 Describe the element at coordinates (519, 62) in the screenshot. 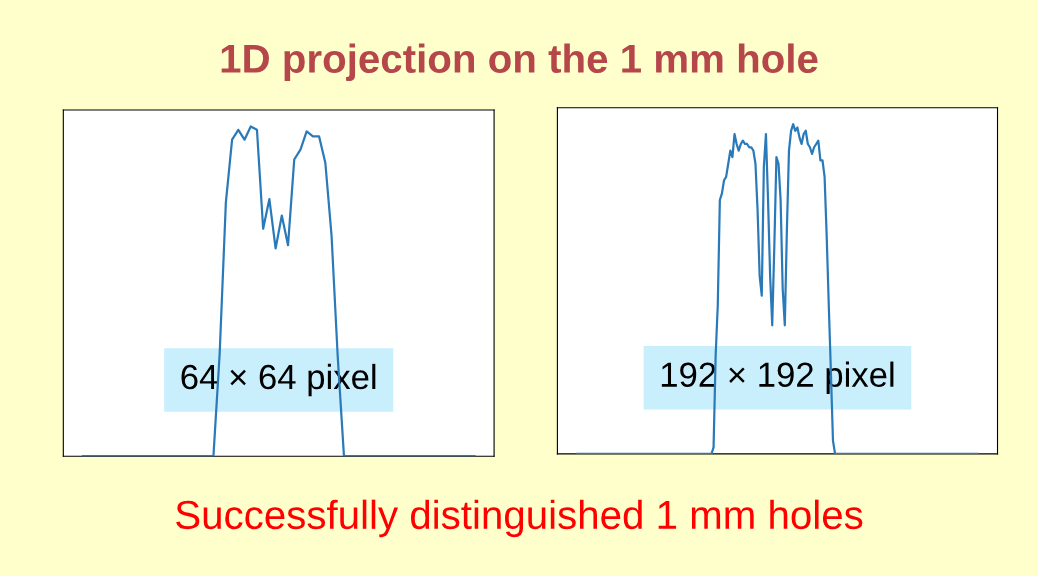

I see `chart-title: 1D projection on the 1 mm hole` at that location.